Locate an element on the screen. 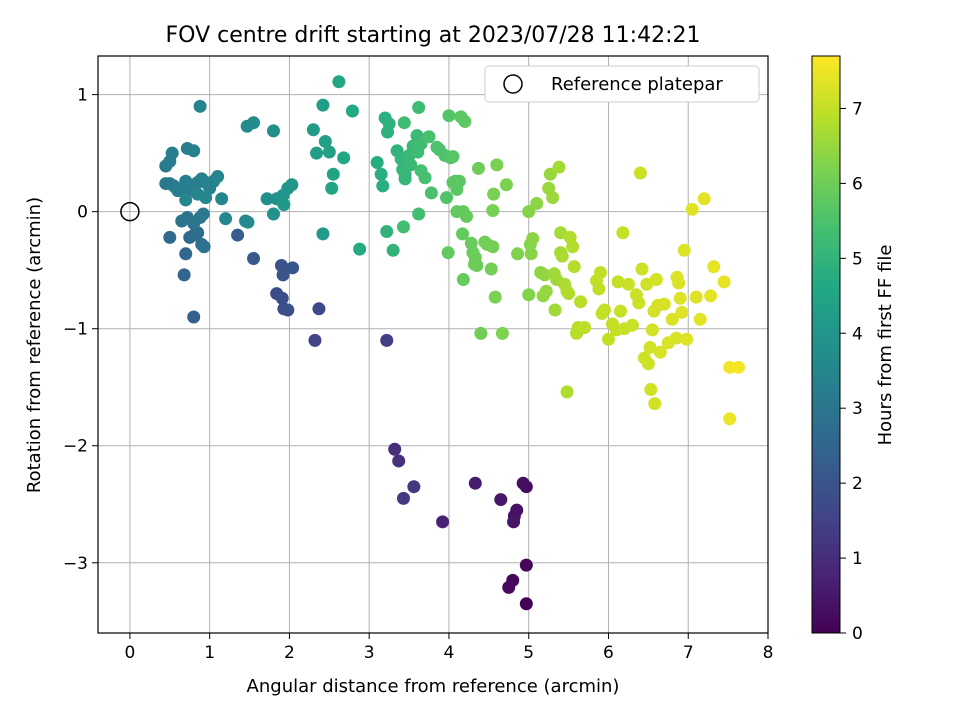 The width and height of the screenshot is (960, 720). colorbar-label: Hours from first FF file is located at coordinates (885, 345).